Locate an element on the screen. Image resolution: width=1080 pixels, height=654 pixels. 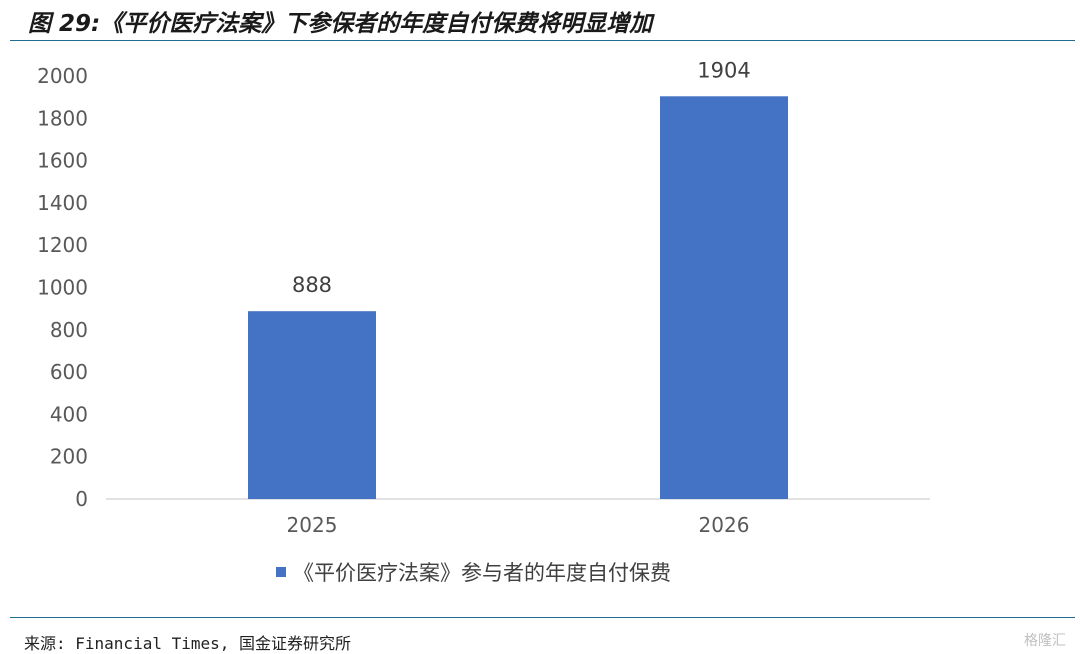
data-label: 888 is located at coordinates (312, 285).